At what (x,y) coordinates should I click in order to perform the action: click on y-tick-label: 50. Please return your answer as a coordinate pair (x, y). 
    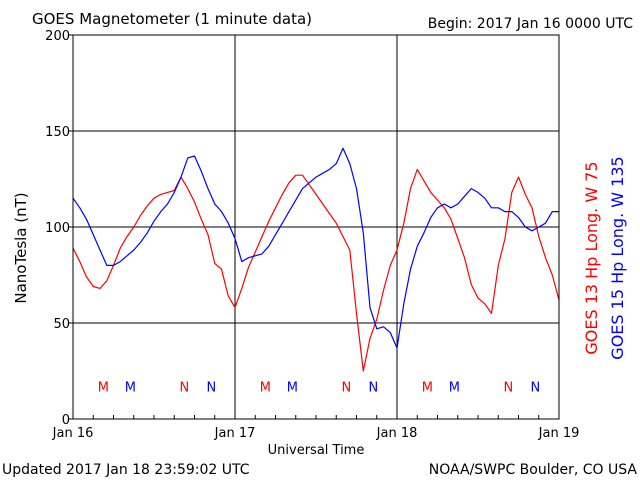
    Looking at the image, I should click on (61, 324).